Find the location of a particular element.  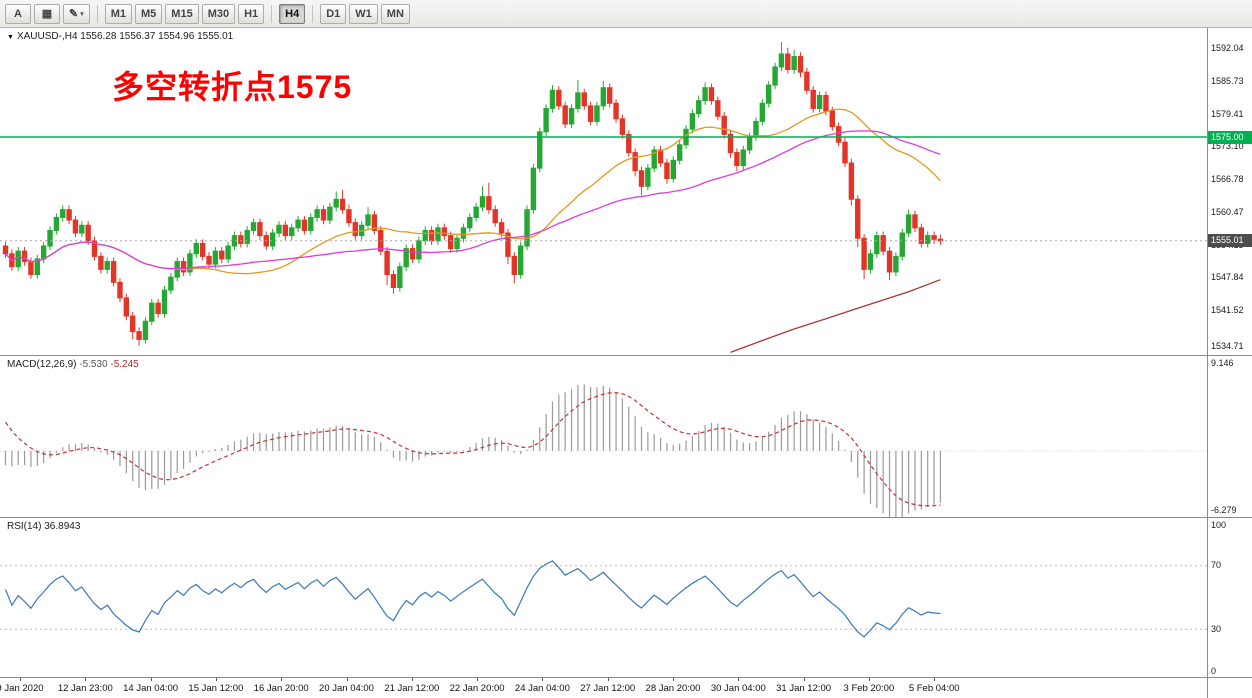

time-axis-label: 5 Feb 04:00 is located at coordinates (934, 688).